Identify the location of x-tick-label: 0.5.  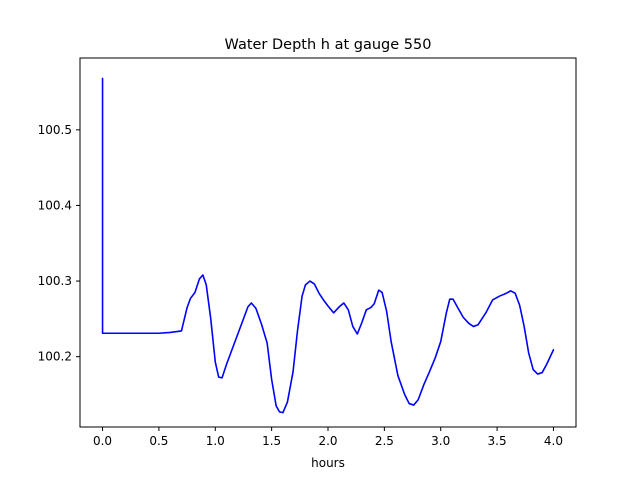
(158, 441).